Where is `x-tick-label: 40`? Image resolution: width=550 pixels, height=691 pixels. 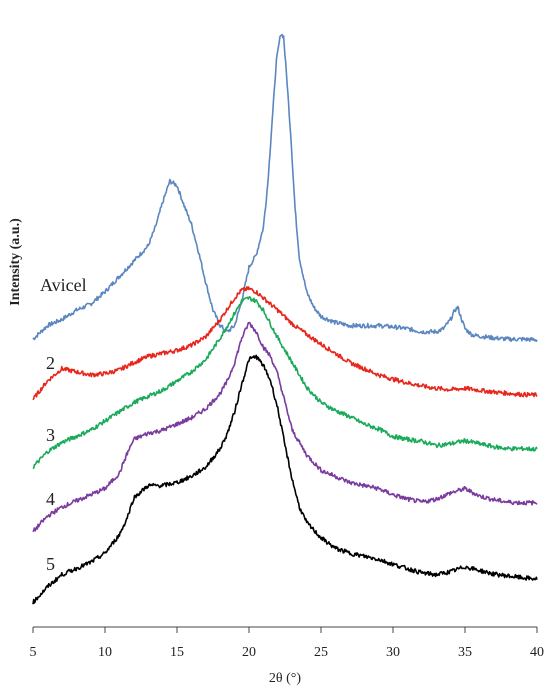 x-tick-label: 40 is located at coordinates (537, 652).